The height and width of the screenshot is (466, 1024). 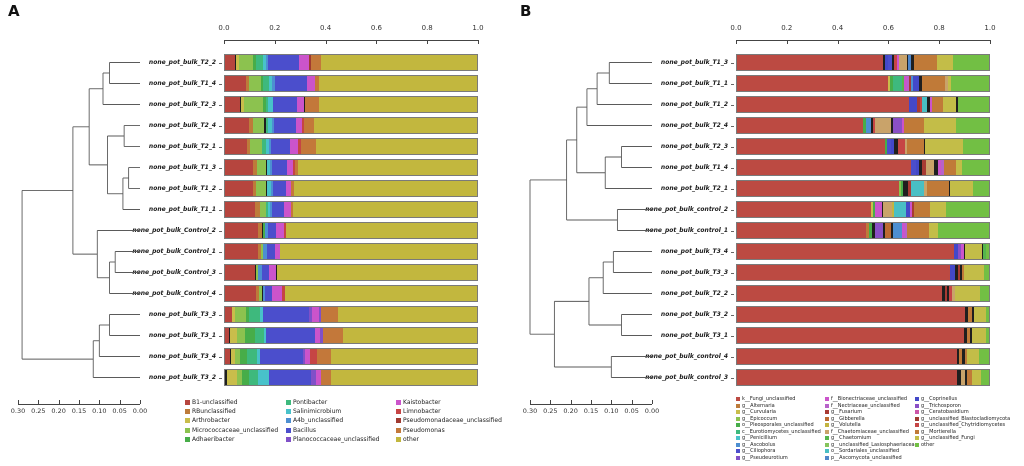 I want to click on legend-label: Planococcaceae_unclassified, so click(x=336, y=439).